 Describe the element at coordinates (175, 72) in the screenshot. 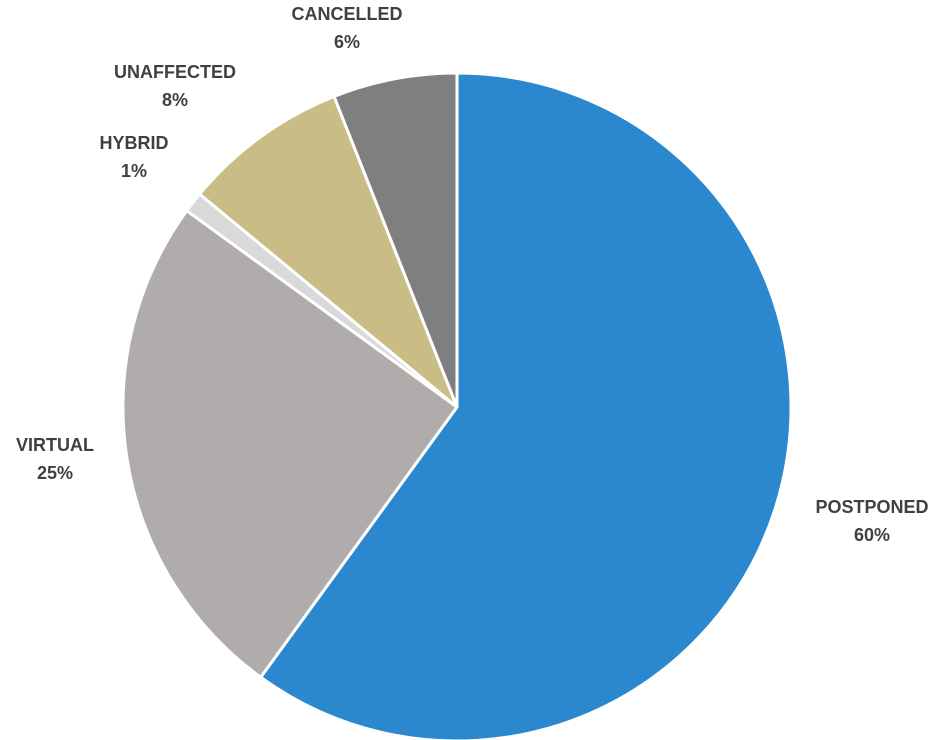

I see `slice-label-unaffected: UNAFFECTED` at that location.